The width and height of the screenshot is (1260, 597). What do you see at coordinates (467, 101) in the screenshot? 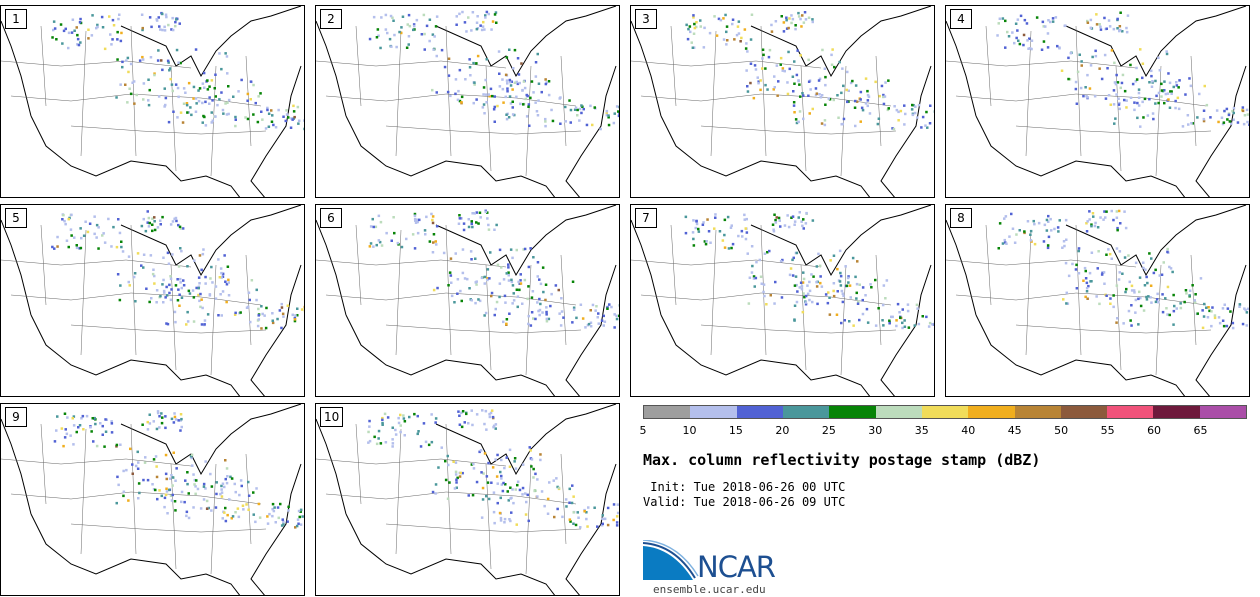
I see `postage-stamp-panel: 2` at bounding box center [467, 101].